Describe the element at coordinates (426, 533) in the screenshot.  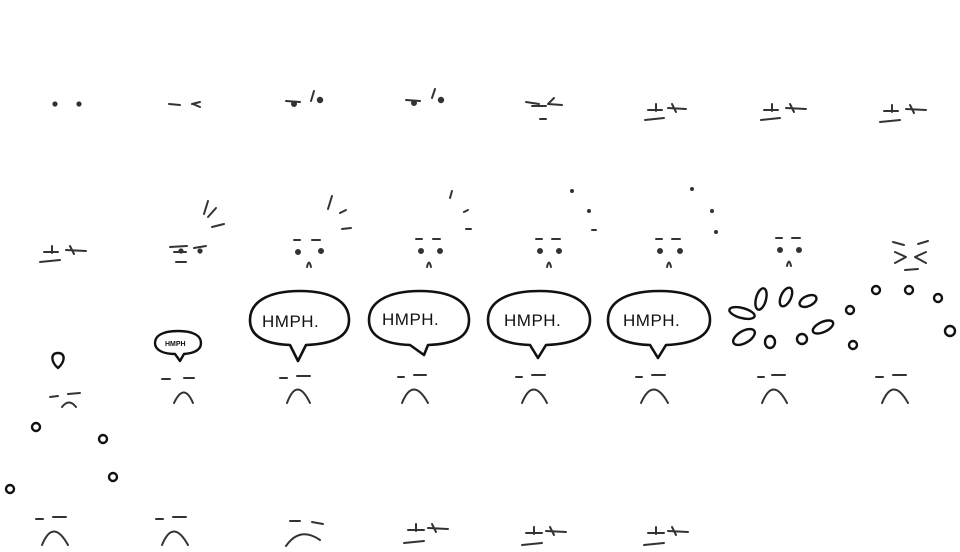
I see `frame-28-annoyed-brows` at that location.